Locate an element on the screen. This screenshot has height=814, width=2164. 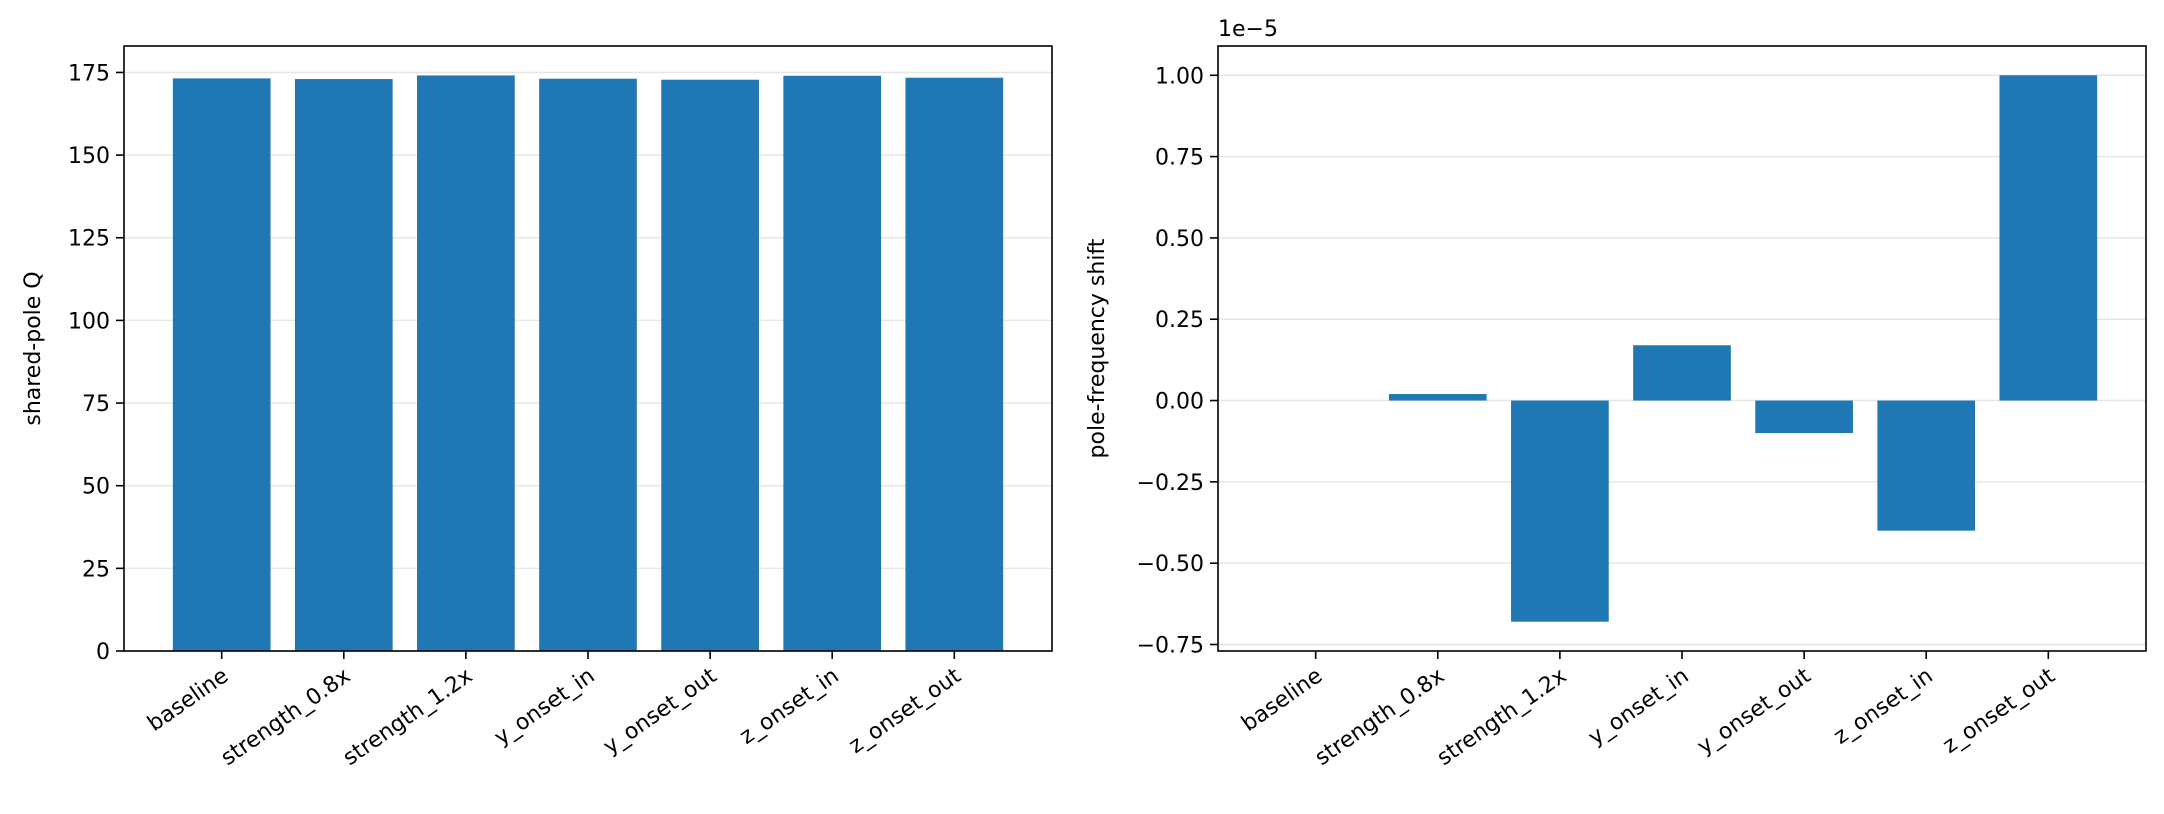
bar-baseline is located at coordinates (221, 364).